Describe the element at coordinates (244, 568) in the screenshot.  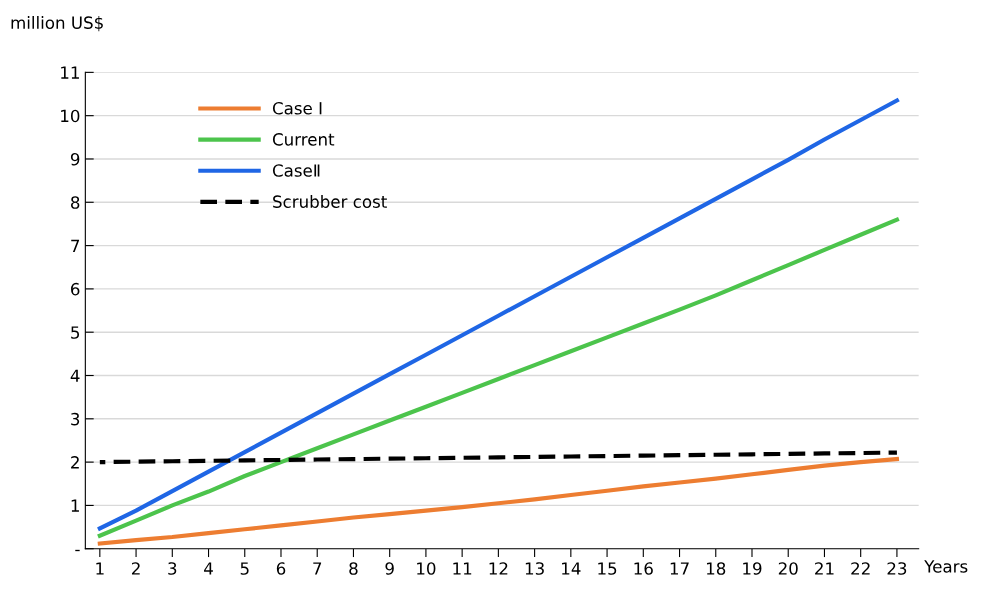
I see `x-tick-label: 5` at that location.